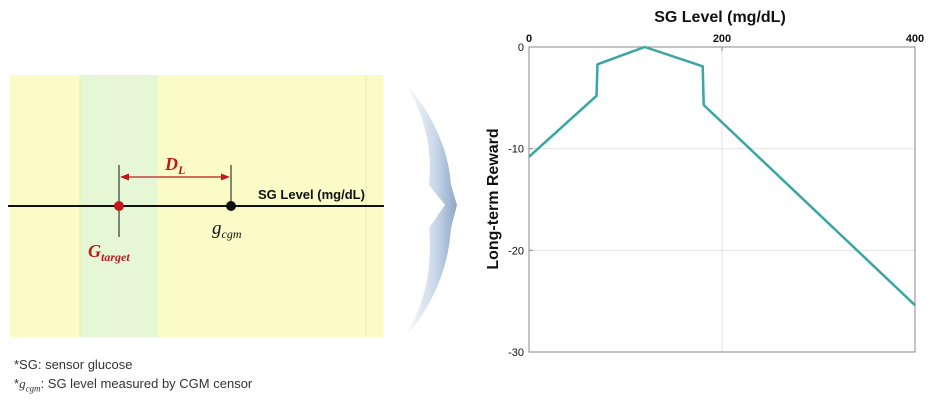  Describe the element at coordinates (17, 383) in the screenshot. I see `cgm-footnote-prefix: *` at that location.